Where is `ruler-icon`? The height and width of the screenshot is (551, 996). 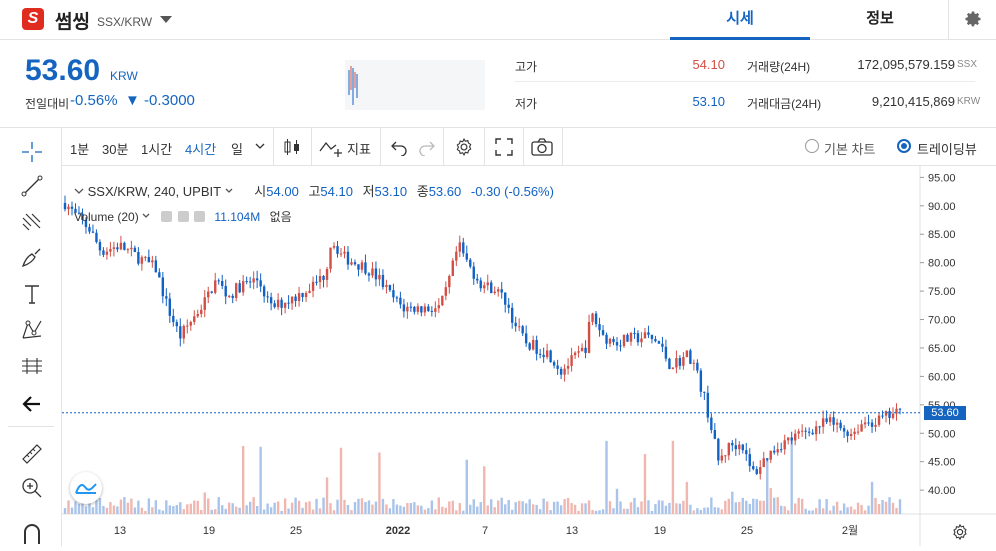
ruler-icon is located at coordinates (32, 454).